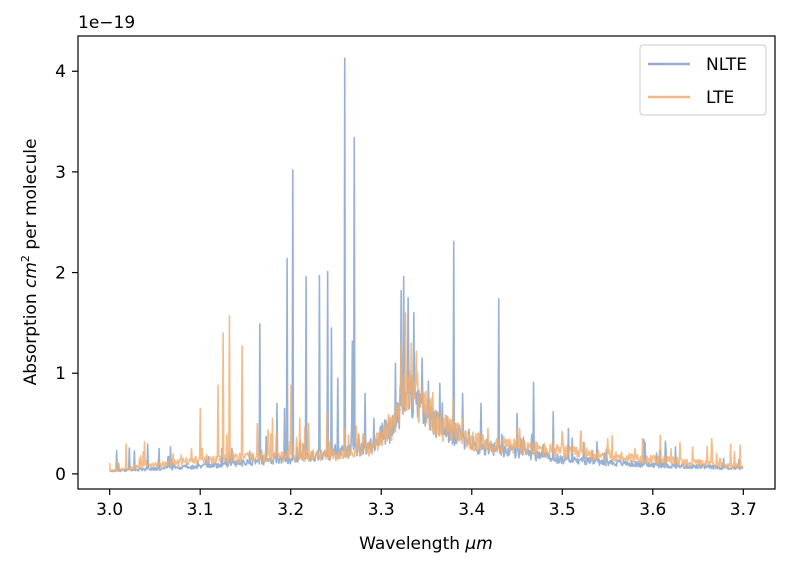 Image resolution: width=790 pixels, height=571 pixels. I want to click on legend-label-lte: LTE, so click(720, 98).